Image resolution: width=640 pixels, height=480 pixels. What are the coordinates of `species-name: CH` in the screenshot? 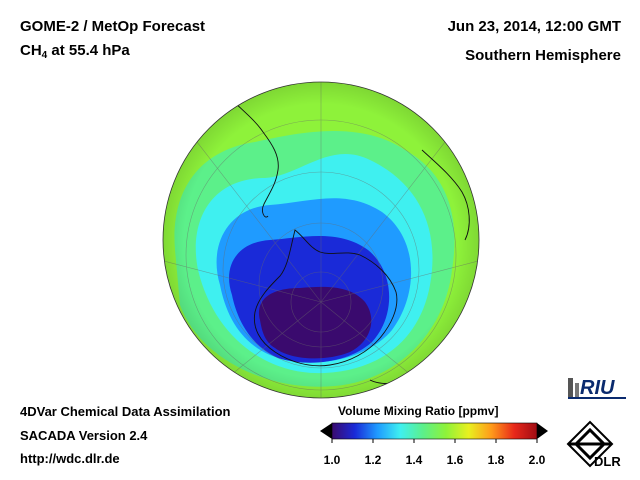 It's located at (31, 50).